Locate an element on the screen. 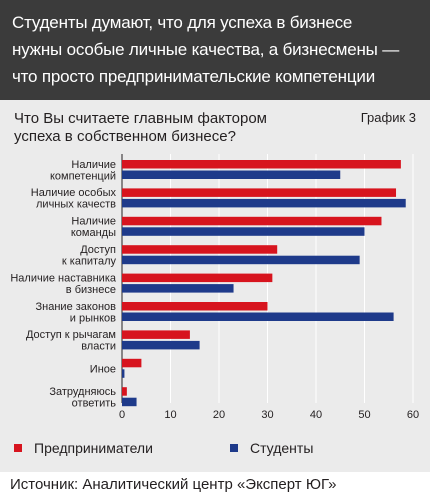 The image size is (430, 500). chart-question-line-2: успеха в собственном бизнесе? is located at coordinates (125, 136).